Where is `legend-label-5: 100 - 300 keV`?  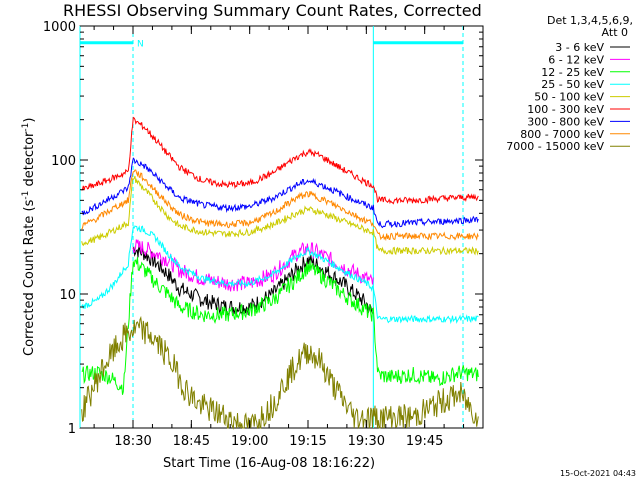 legend-label-5: 100 - 300 keV is located at coordinates (565, 109).